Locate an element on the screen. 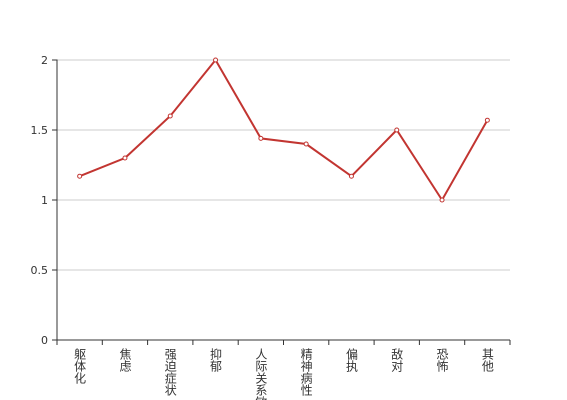 The image size is (567, 400). y-tick-label: 1 is located at coordinates (44, 200).